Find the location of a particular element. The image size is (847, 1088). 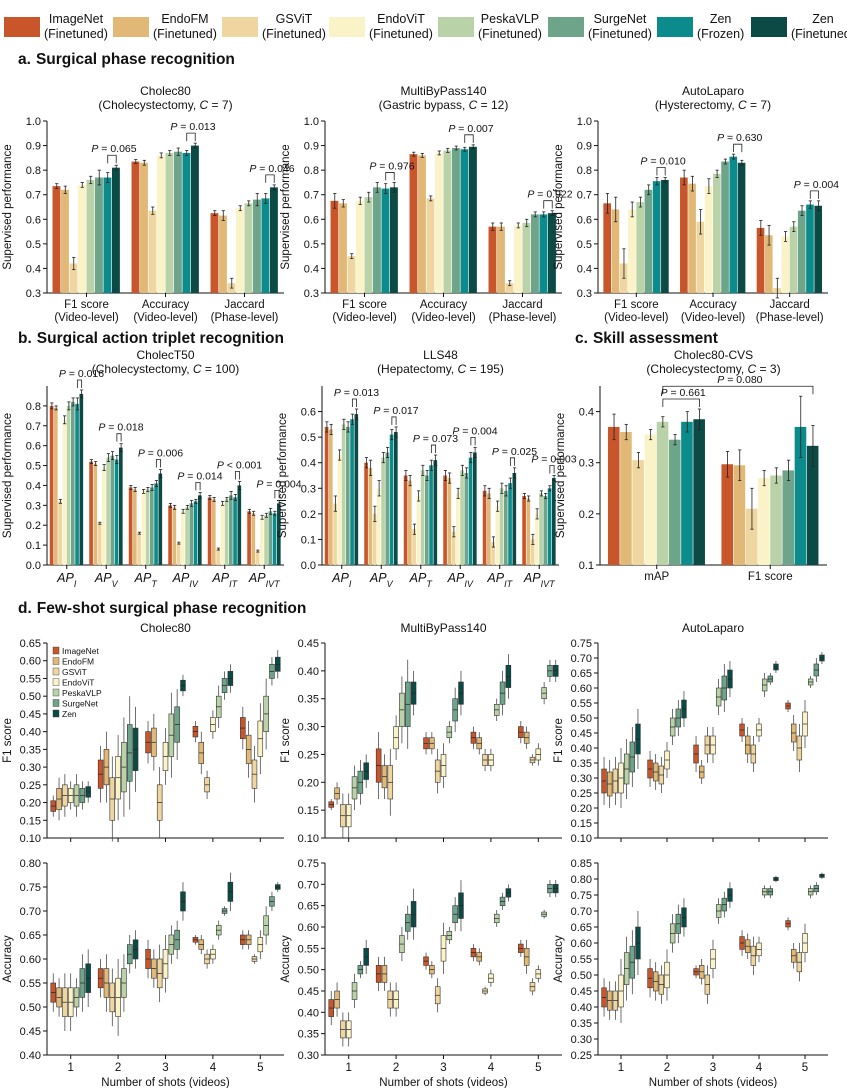

y-tick-label: 0.40 is located at coordinates (308, 1013).